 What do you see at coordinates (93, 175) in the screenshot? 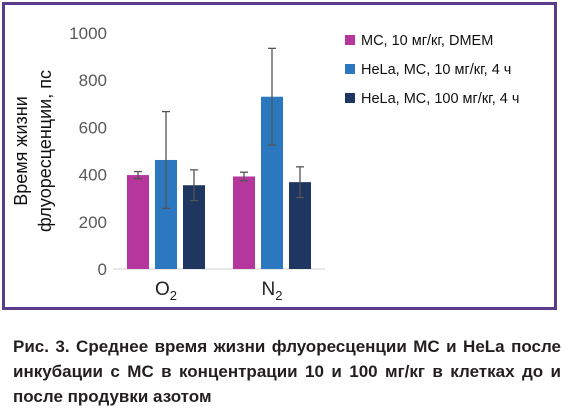
I see `y-tick-label: 400` at bounding box center [93, 175].